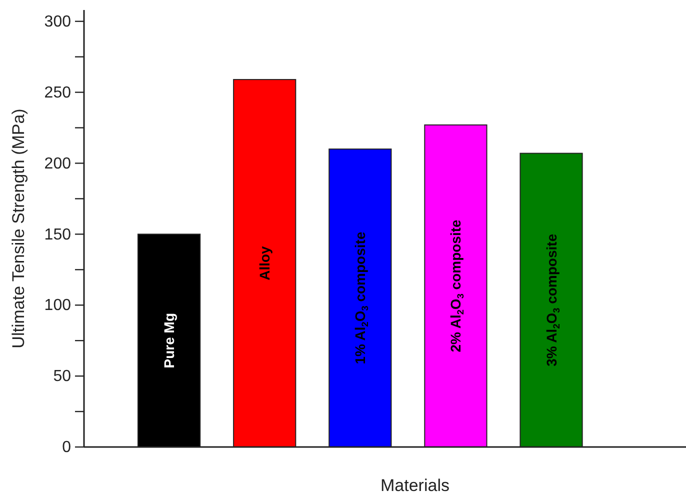  I want to click on x-tick-label: Alloy, so click(264, 263).